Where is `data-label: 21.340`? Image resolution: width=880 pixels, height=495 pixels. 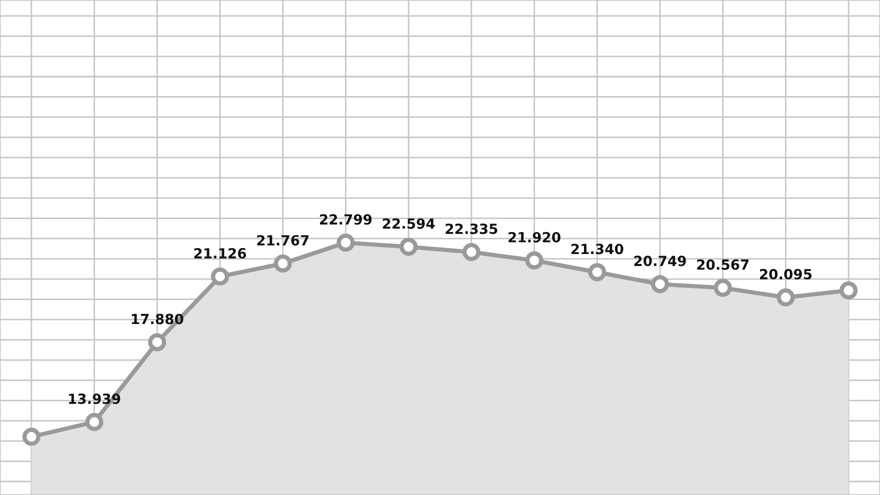 data-label: 21.340 is located at coordinates (597, 249).